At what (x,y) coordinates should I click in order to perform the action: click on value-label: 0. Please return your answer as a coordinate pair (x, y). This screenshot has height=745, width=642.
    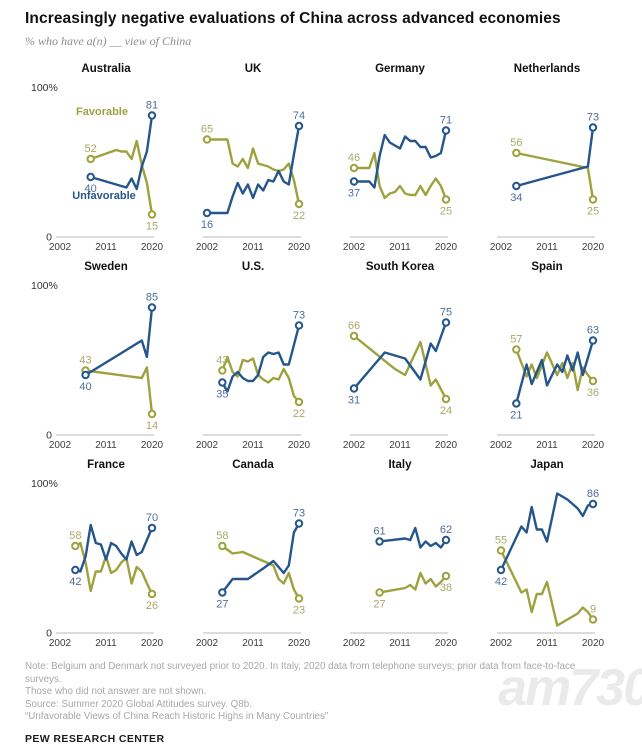
    Looking at the image, I should click on (49, 436).